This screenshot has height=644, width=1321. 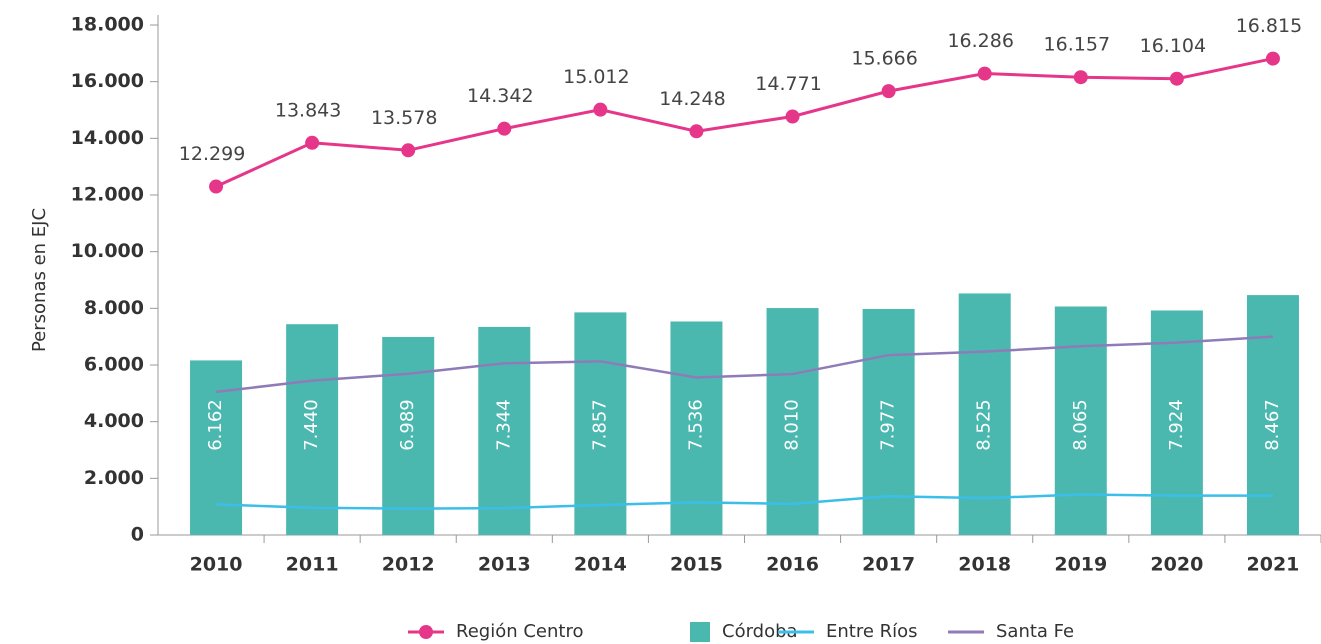 I want to click on bar-value-label: 7.977, so click(x=888, y=425).